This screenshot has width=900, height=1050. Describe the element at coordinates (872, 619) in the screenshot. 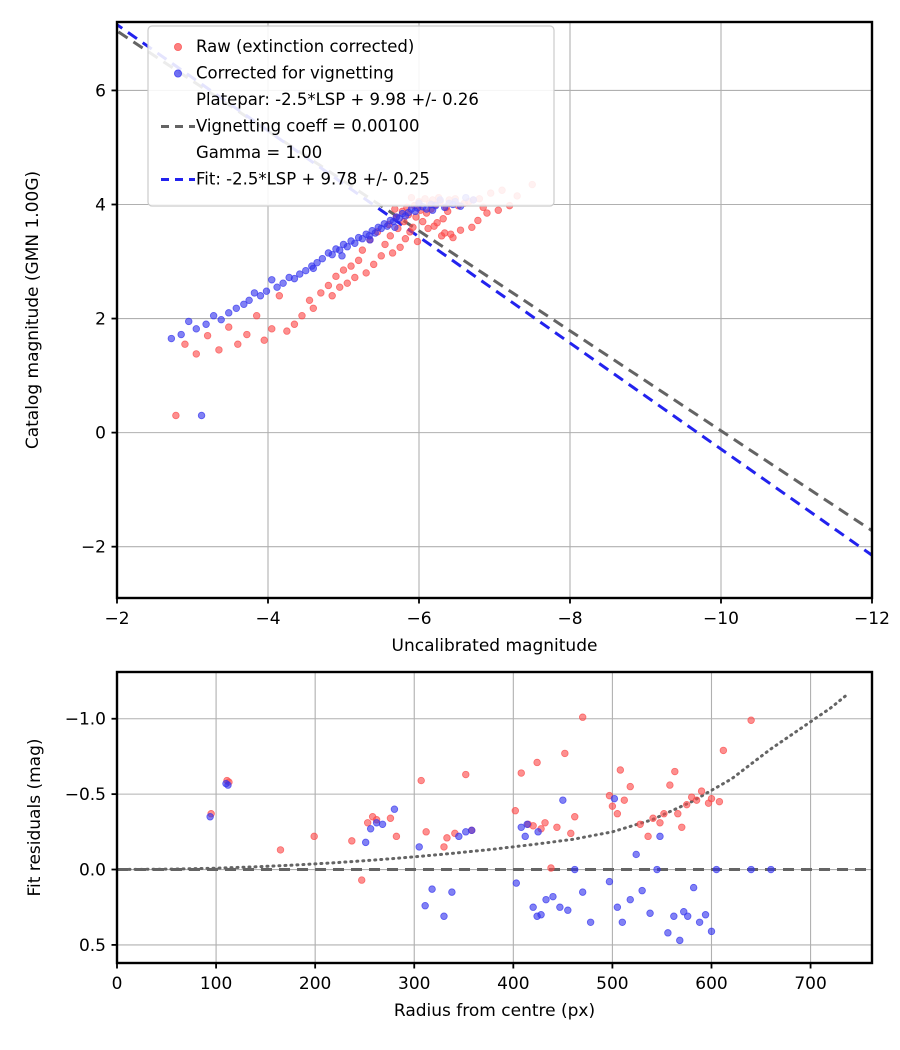

I see `x-tick-label: −12` at that location.